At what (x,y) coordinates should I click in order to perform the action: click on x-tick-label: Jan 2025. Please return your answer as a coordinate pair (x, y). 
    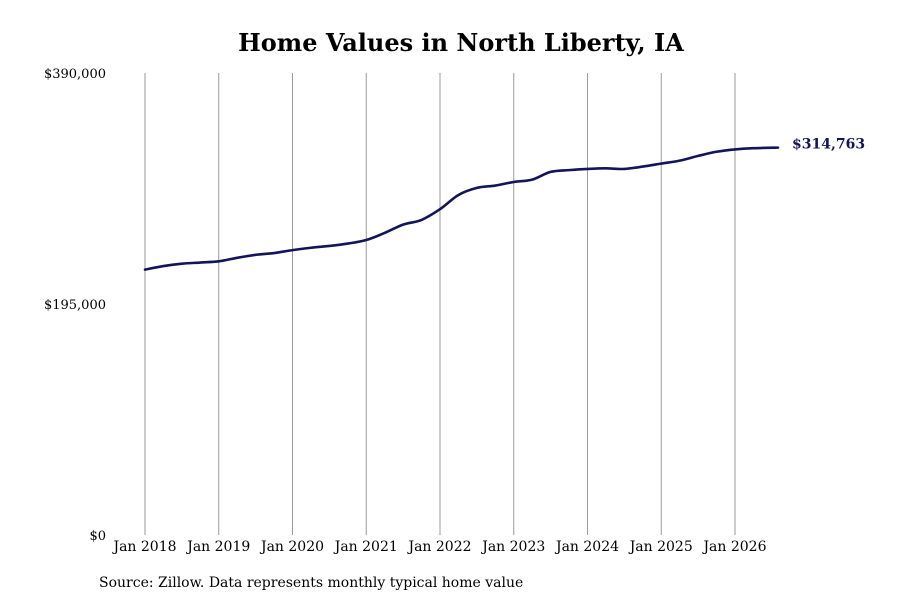
    Looking at the image, I should click on (660, 547).